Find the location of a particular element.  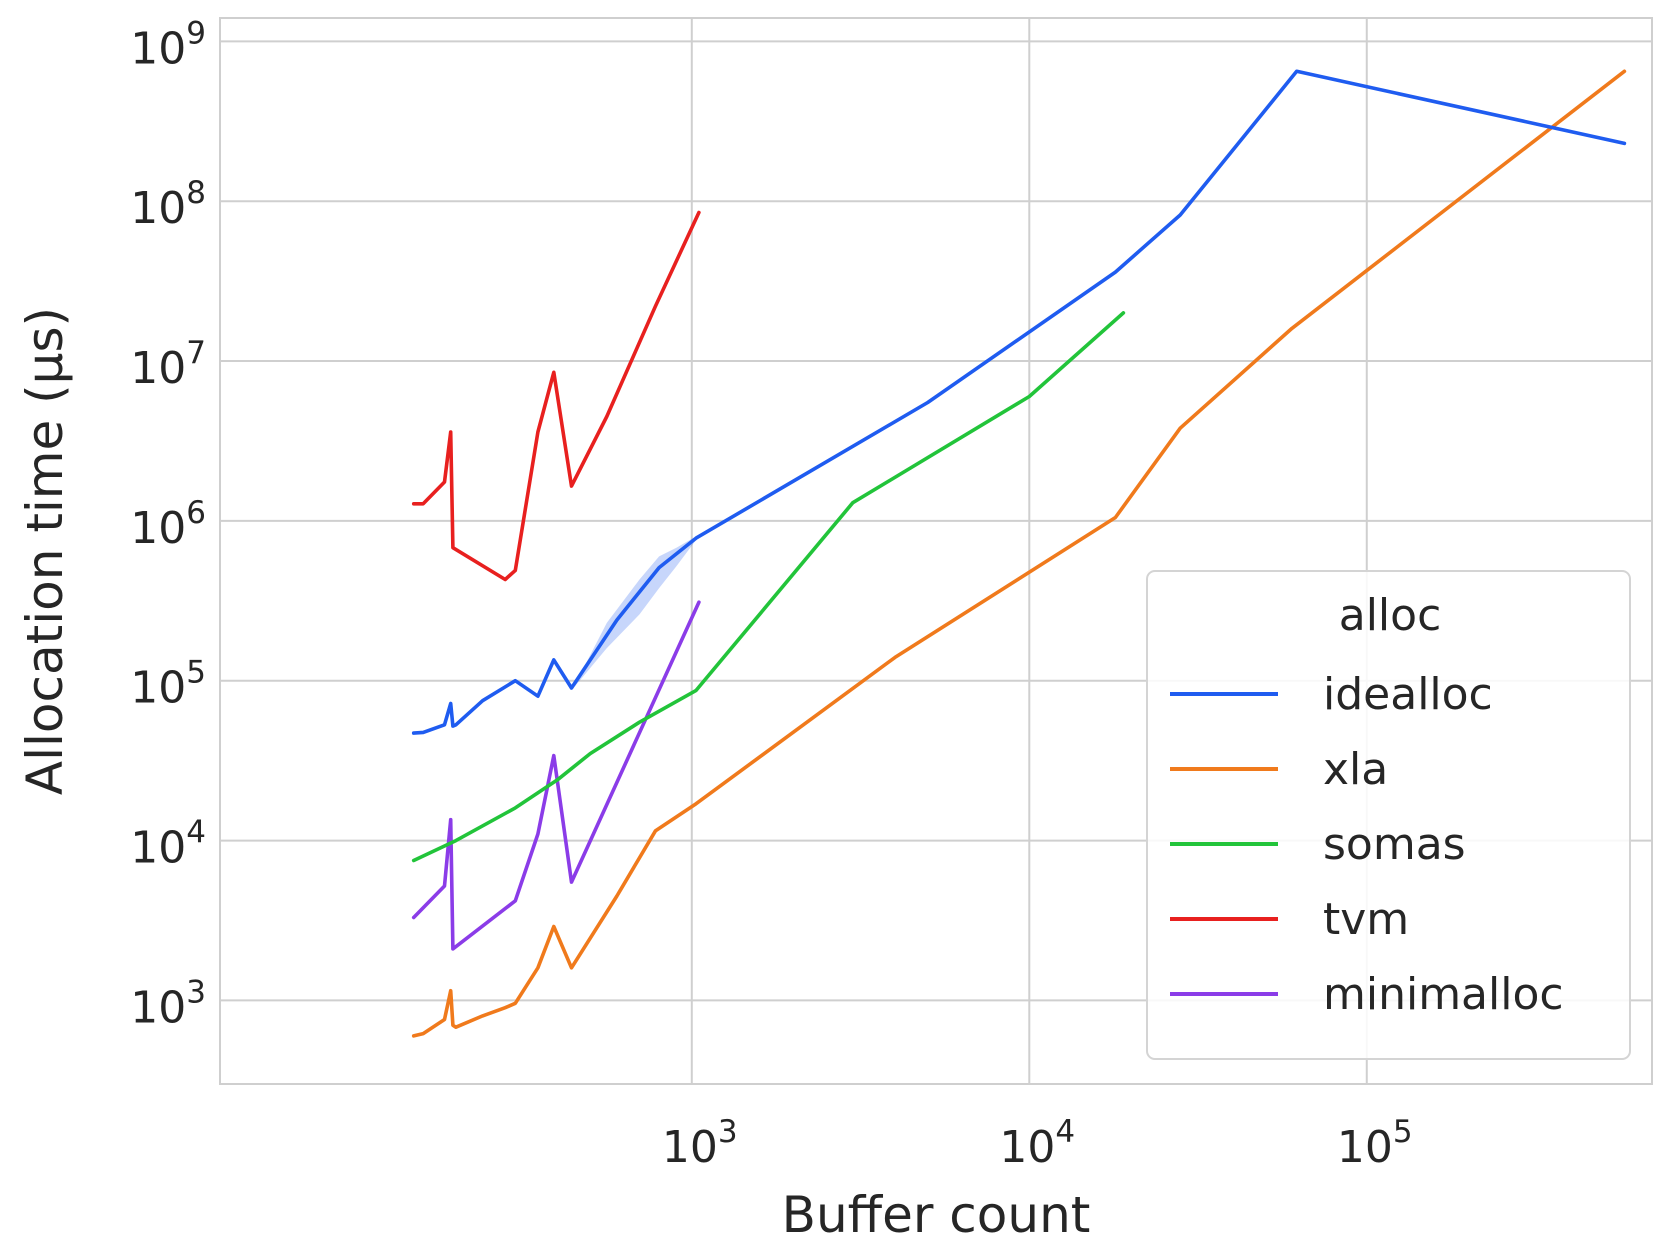

x-tick-label: 10³ is located at coordinates (700, 1143).